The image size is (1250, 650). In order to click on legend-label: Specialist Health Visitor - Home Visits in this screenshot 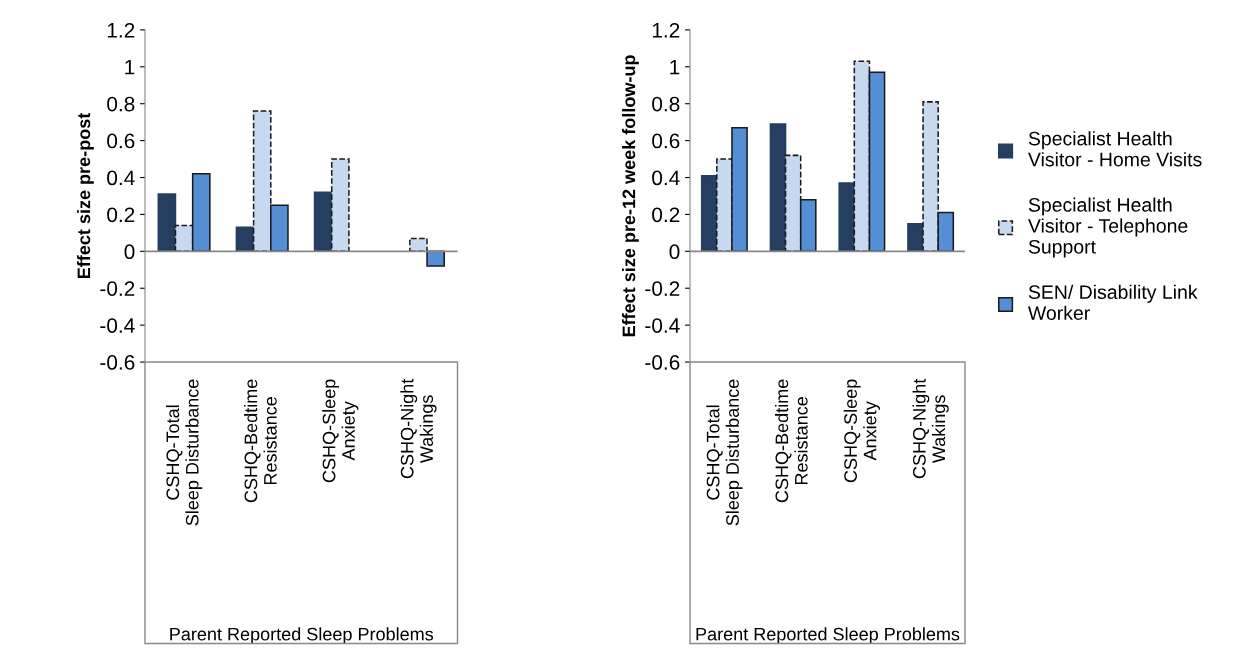, I will do `click(1115, 149)`.